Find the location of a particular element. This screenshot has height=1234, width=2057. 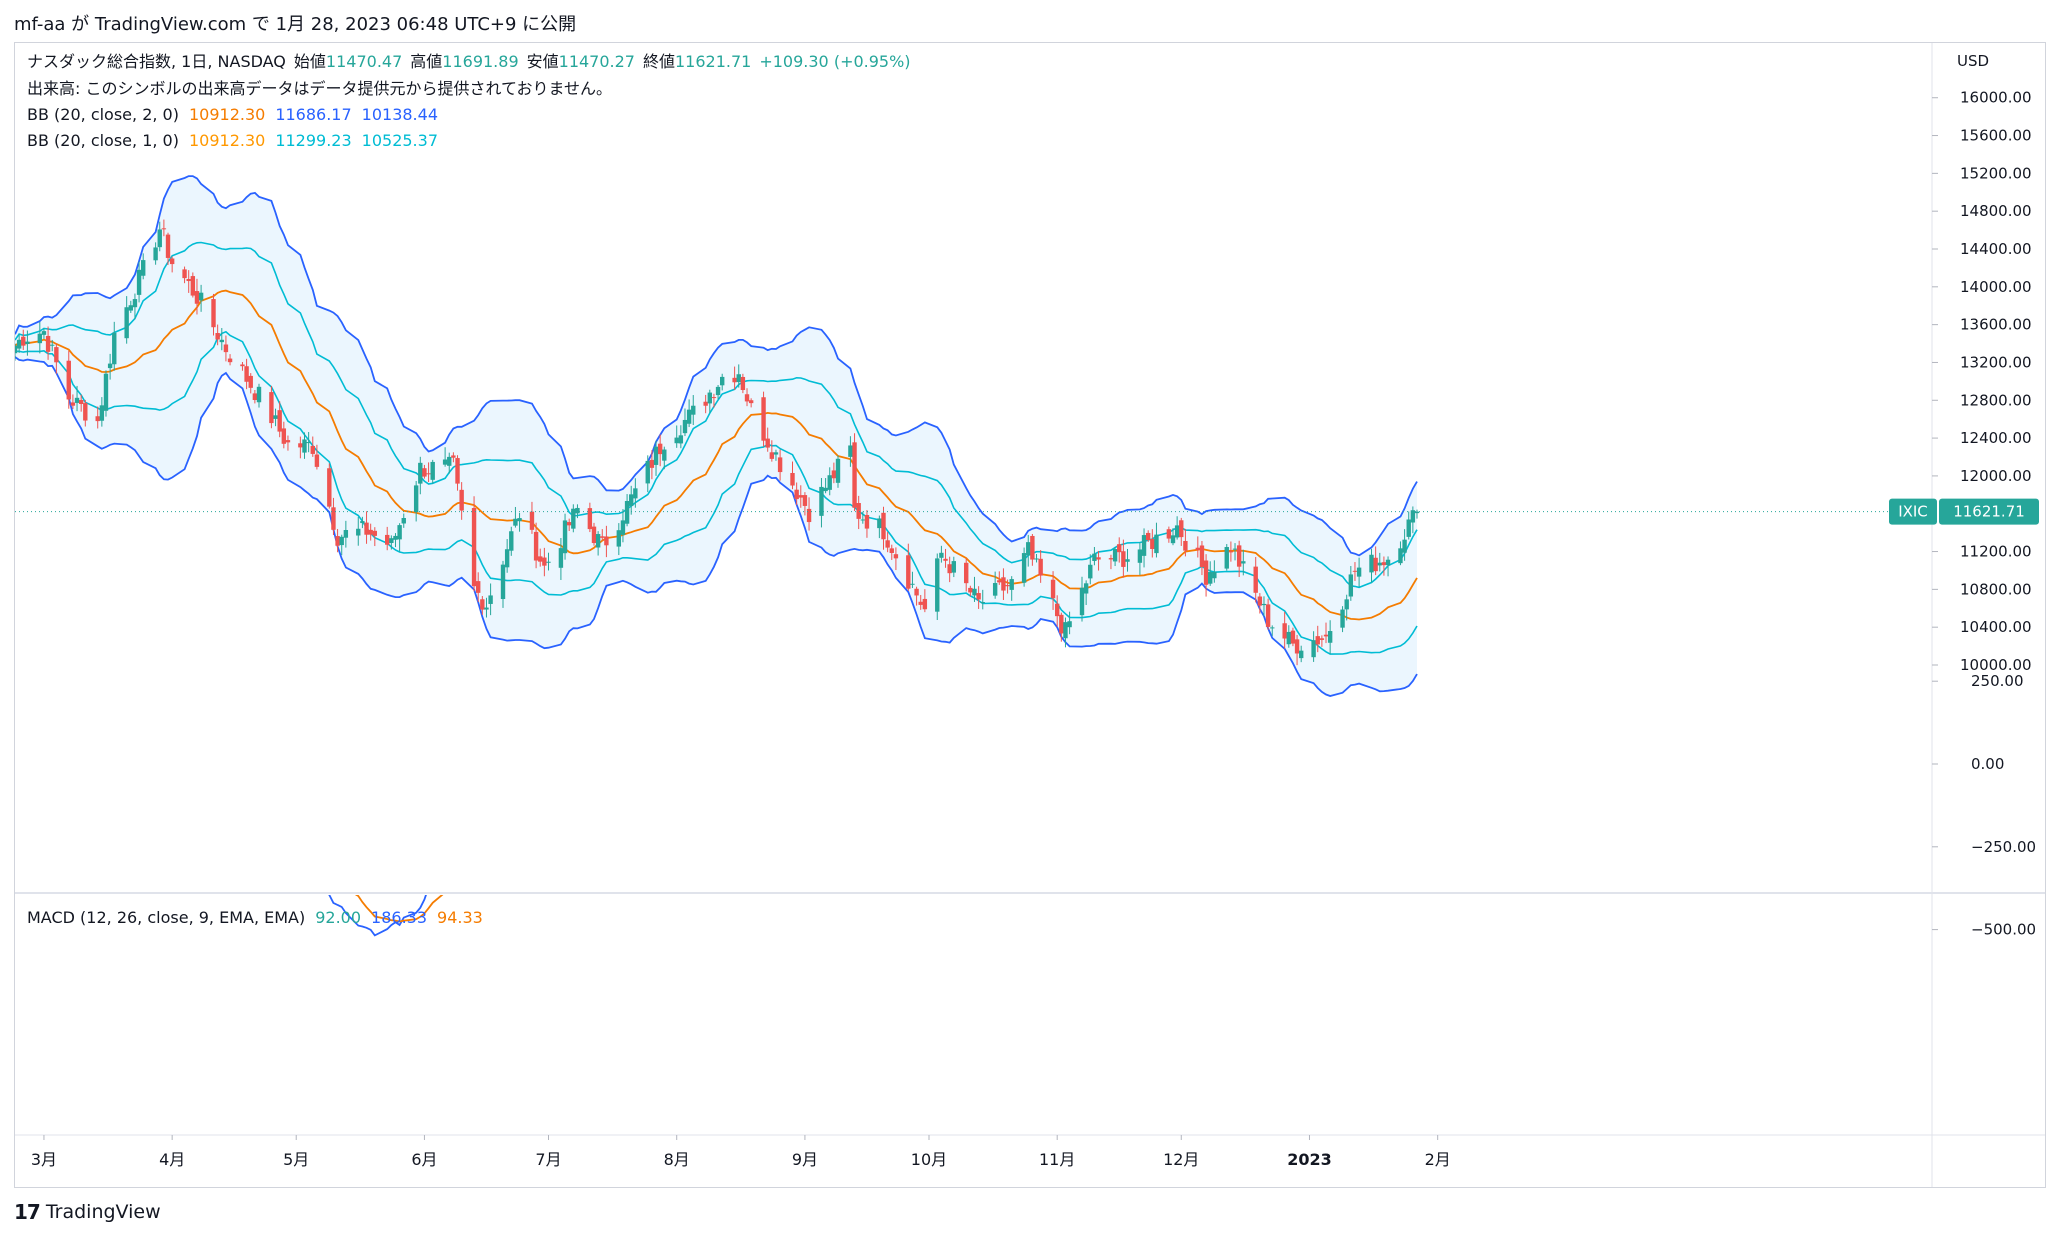

macd-axis: 250.00 0.00 −250.00 −500.00 is located at coordinates (1984, 805).